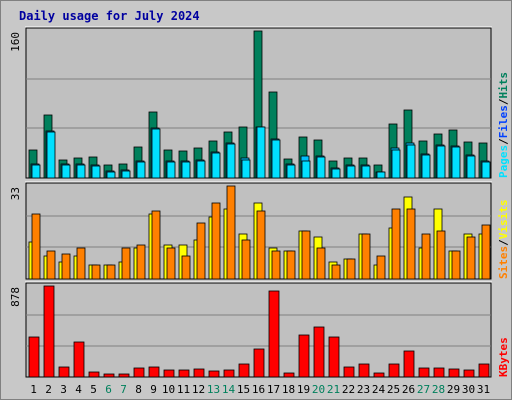 The width and height of the screenshot is (512, 400). What do you see at coordinates (213, 389) in the screenshot?
I see `x-tick-label: 13` at bounding box center [213, 389].